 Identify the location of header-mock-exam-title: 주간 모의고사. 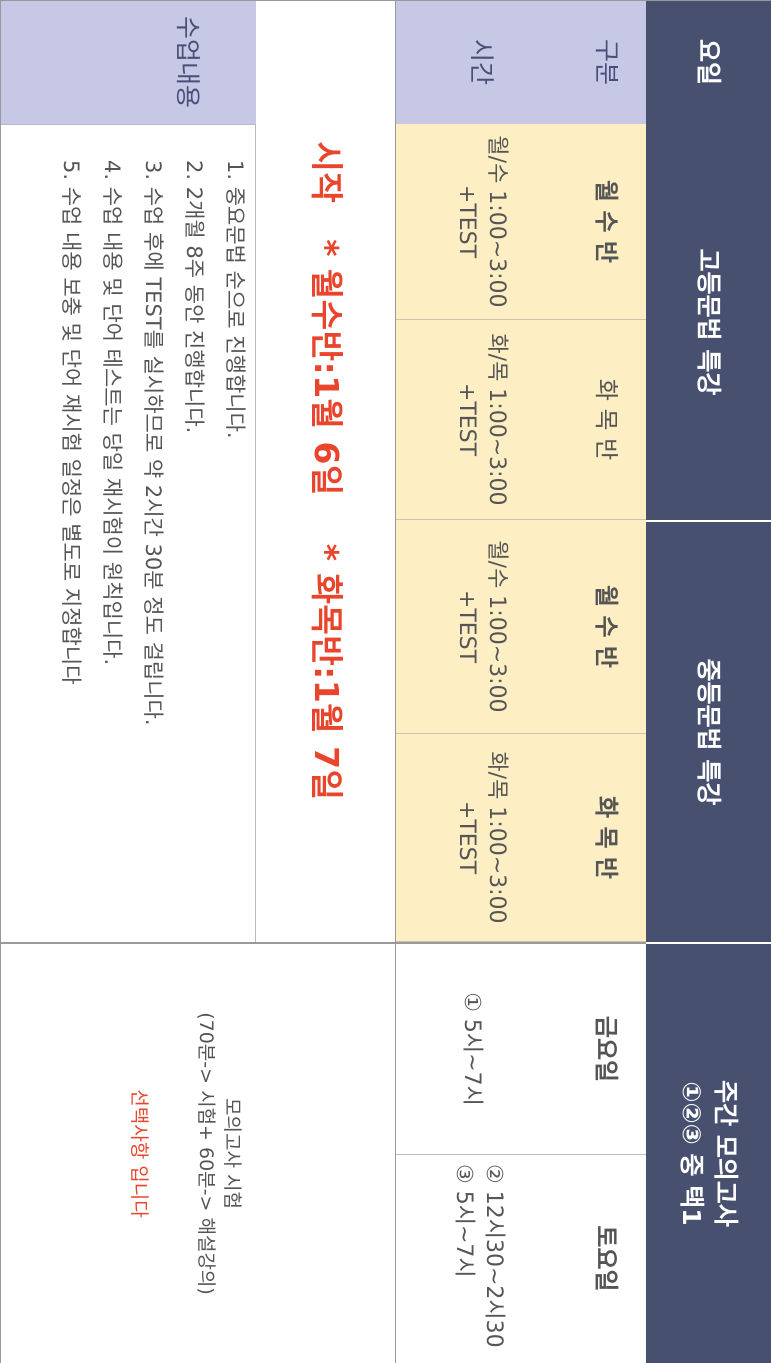
(726, 1153).